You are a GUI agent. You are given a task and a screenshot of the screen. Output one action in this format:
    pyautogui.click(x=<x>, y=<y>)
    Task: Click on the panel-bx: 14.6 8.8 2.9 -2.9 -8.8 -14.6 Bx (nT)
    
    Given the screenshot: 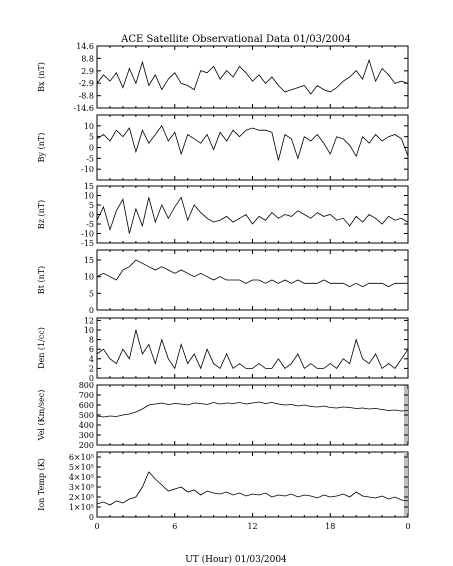 What is the action you would take?
    pyautogui.click(x=223, y=77)
    